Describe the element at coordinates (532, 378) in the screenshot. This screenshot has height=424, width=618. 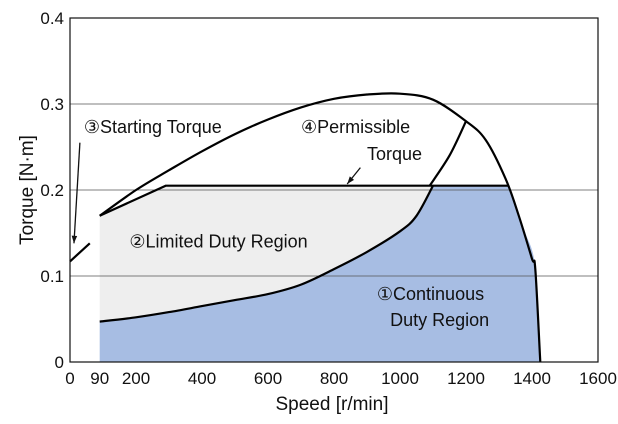
I see `x-tick-label-1400: 1400` at that location.